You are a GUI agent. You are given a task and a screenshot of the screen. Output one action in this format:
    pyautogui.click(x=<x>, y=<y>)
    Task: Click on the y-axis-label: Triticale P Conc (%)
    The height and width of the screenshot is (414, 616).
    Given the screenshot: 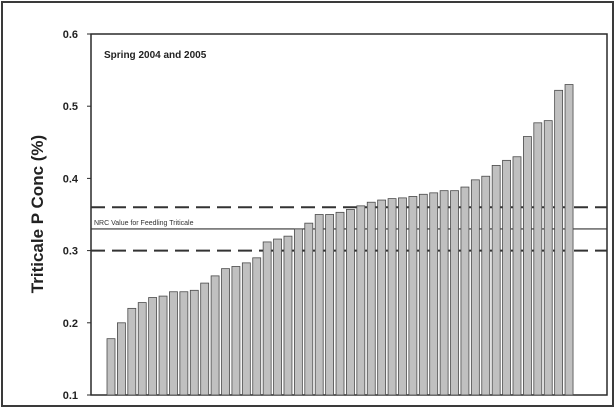 What is the action you would take?
    pyautogui.click(x=37, y=214)
    